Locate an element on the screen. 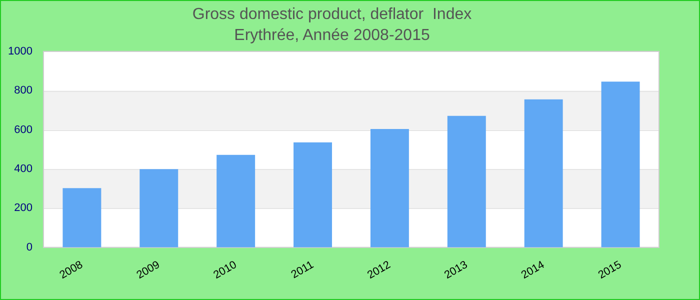 The width and height of the screenshot is (700, 300). x-tick-label: 2012 is located at coordinates (379, 270).